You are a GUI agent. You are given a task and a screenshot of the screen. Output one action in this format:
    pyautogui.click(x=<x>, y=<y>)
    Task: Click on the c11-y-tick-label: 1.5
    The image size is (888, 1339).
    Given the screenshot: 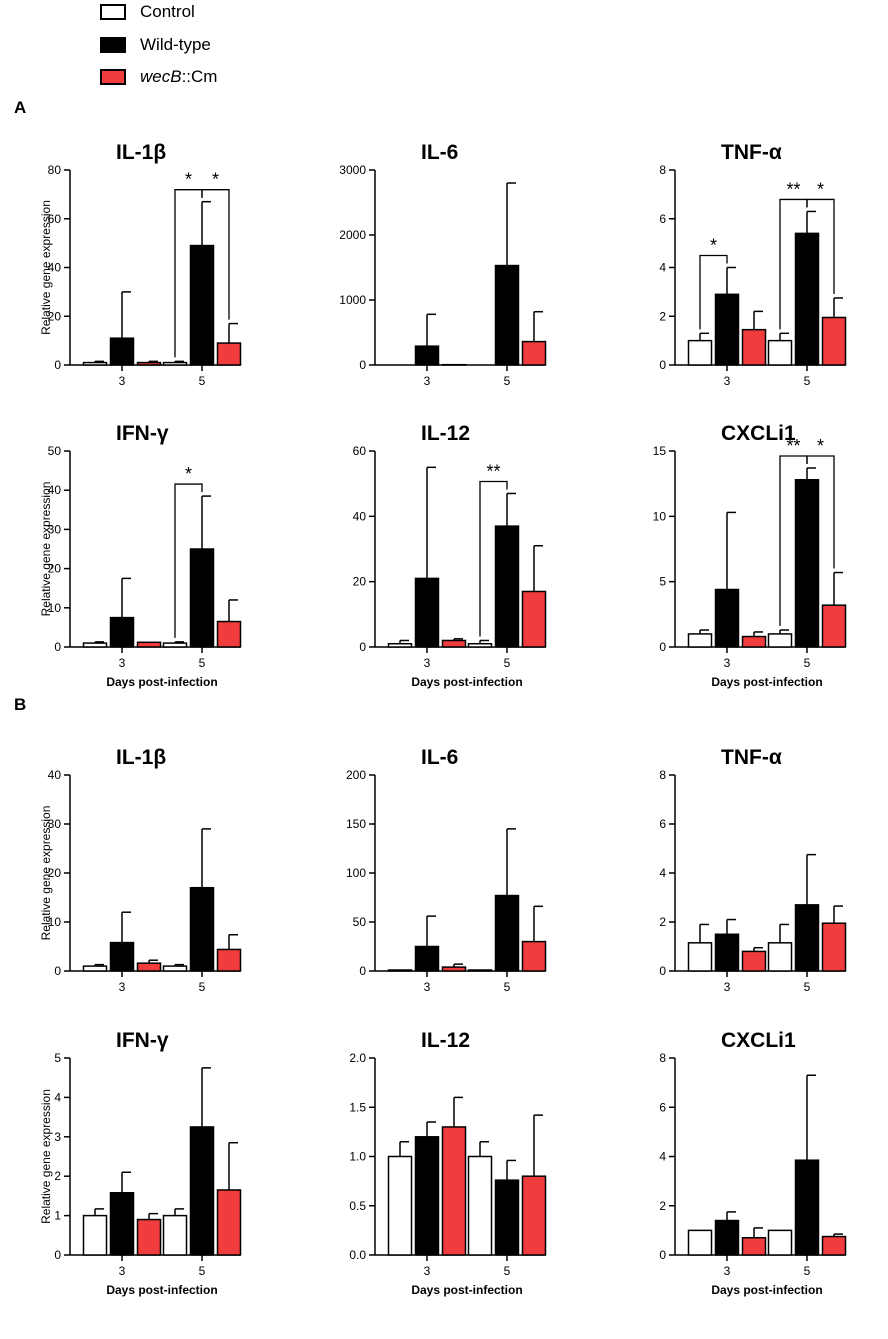 What is the action you would take?
    pyautogui.click(x=357, y=1107)
    